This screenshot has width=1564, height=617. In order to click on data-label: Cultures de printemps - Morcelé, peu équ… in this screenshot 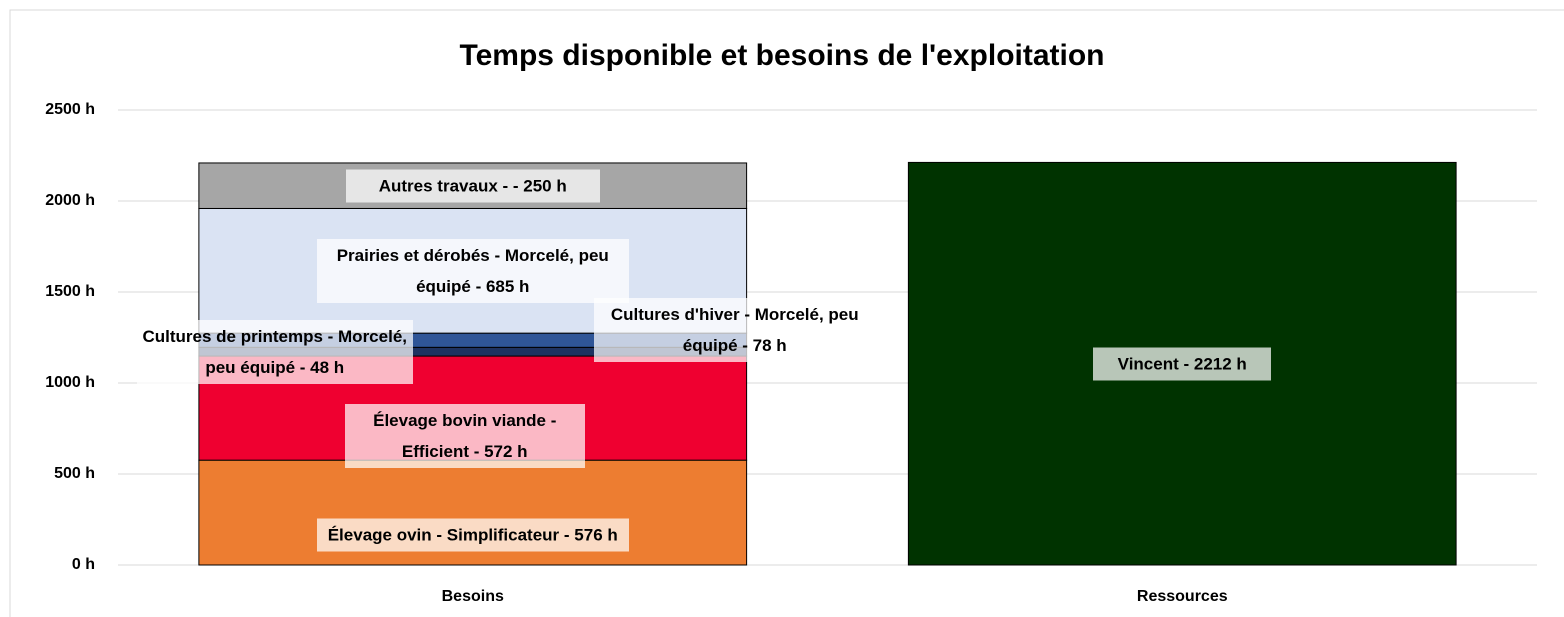, I will do `click(274, 351)`.